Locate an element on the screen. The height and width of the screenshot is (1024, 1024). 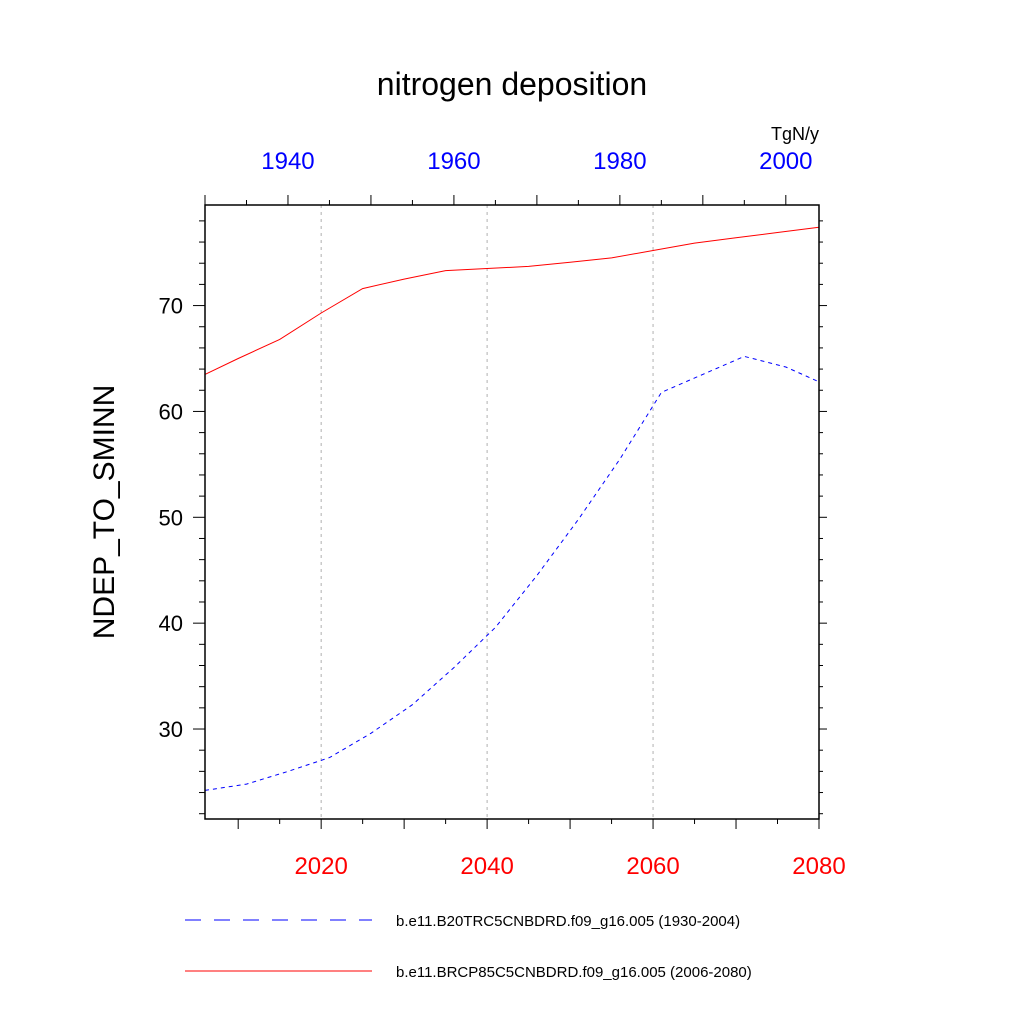
y-tick-label: 60 is located at coordinates (171, 411).